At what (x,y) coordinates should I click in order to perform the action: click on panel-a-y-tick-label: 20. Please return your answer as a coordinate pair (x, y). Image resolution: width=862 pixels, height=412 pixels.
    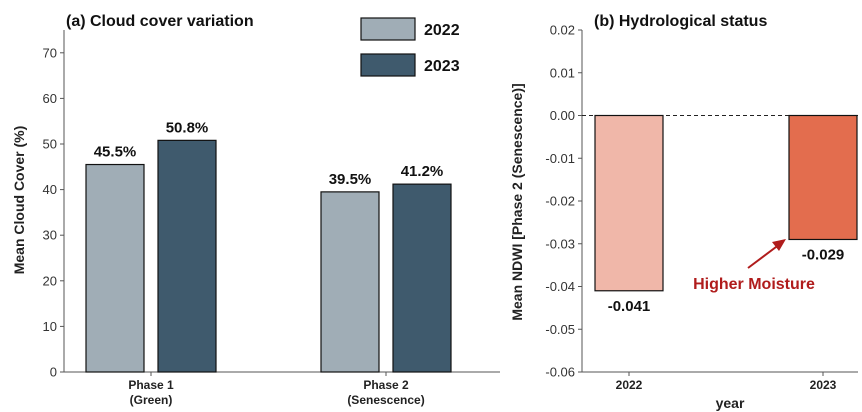
    Looking at the image, I should click on (50, 280).